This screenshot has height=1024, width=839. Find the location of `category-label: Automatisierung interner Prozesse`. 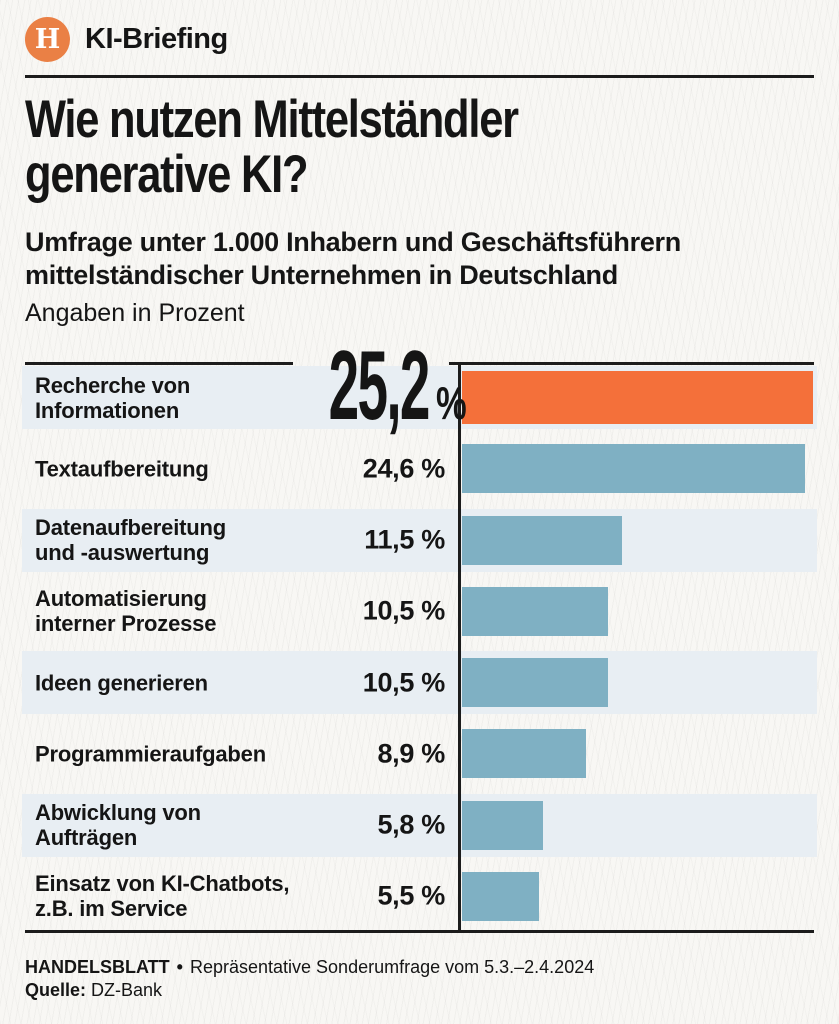

category-label: Automatisierung interner Prozesse is located at coordinates (126, 611).